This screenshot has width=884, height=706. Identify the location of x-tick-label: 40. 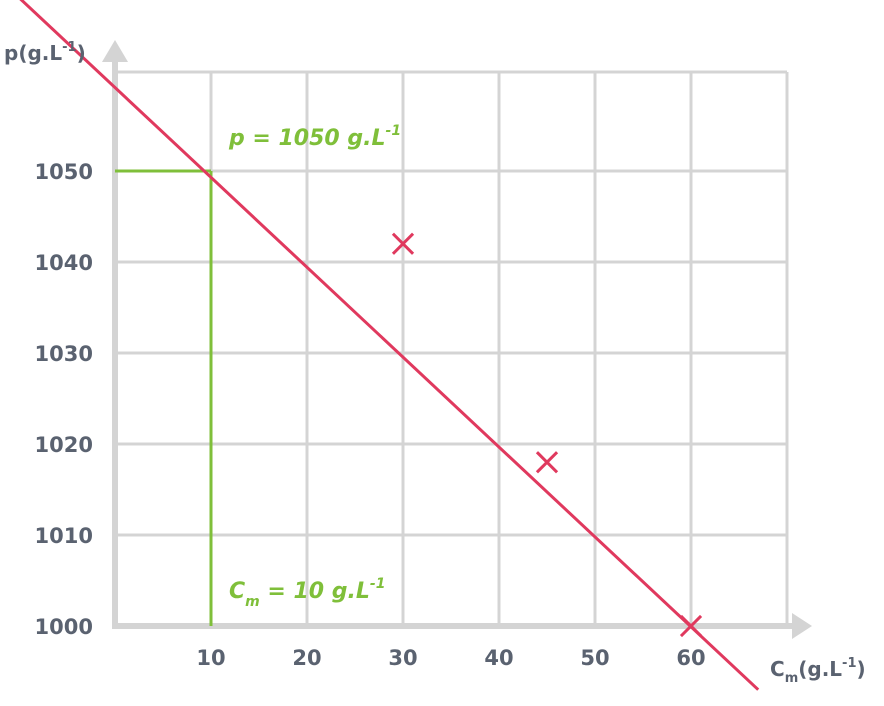
(498, 658).